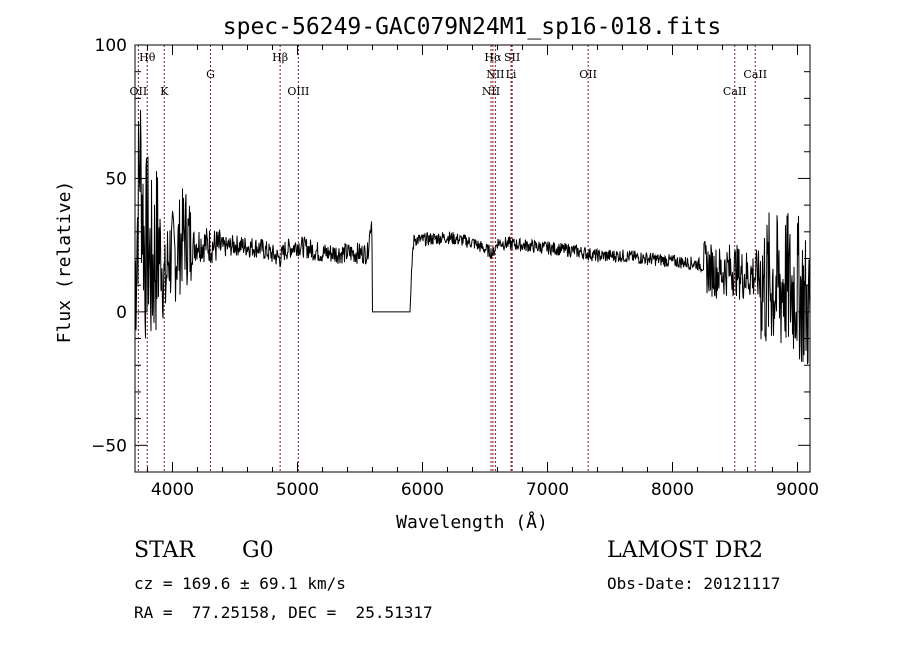 The image size is (900, 649). What do you see at coordinates (512, 57) in the screenshot?
I see `line-marker-label: SII` at bounding box center [512, 57].